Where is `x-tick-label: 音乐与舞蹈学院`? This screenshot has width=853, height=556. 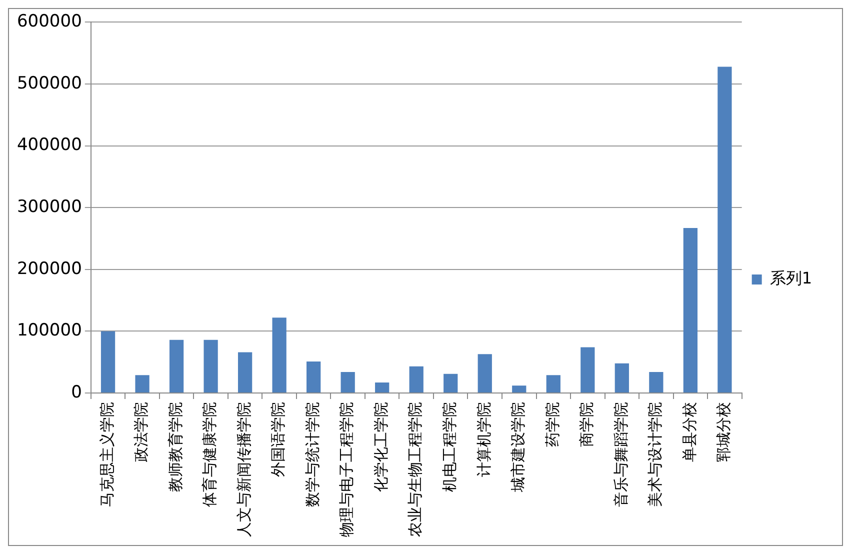 x-tick-label: 音乐与舞蹈学院 is located at coordinates (621, 454).